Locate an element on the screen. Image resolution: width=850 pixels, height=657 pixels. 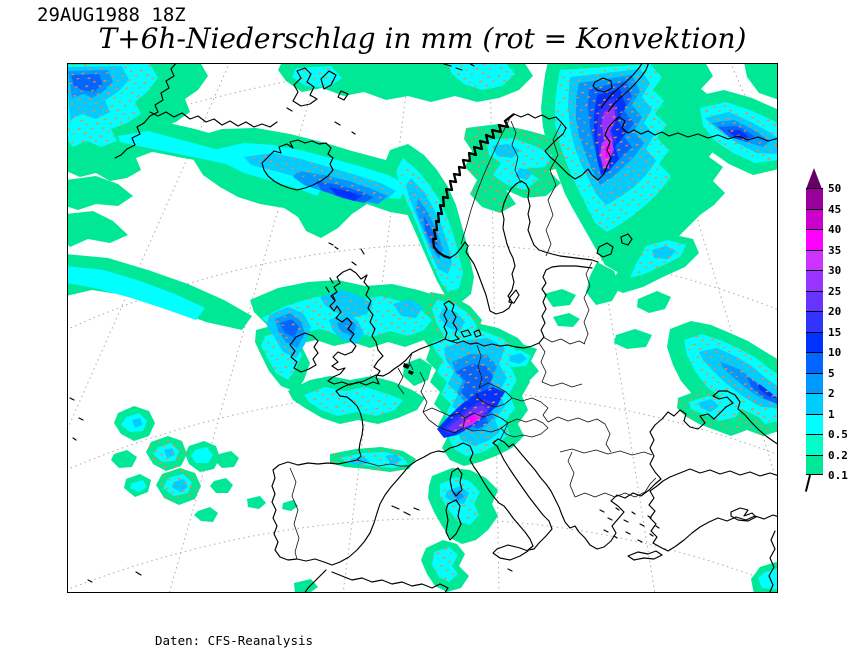
credits-source: Daten: CFS-Reanalysis is located at coordinates (234, 640).